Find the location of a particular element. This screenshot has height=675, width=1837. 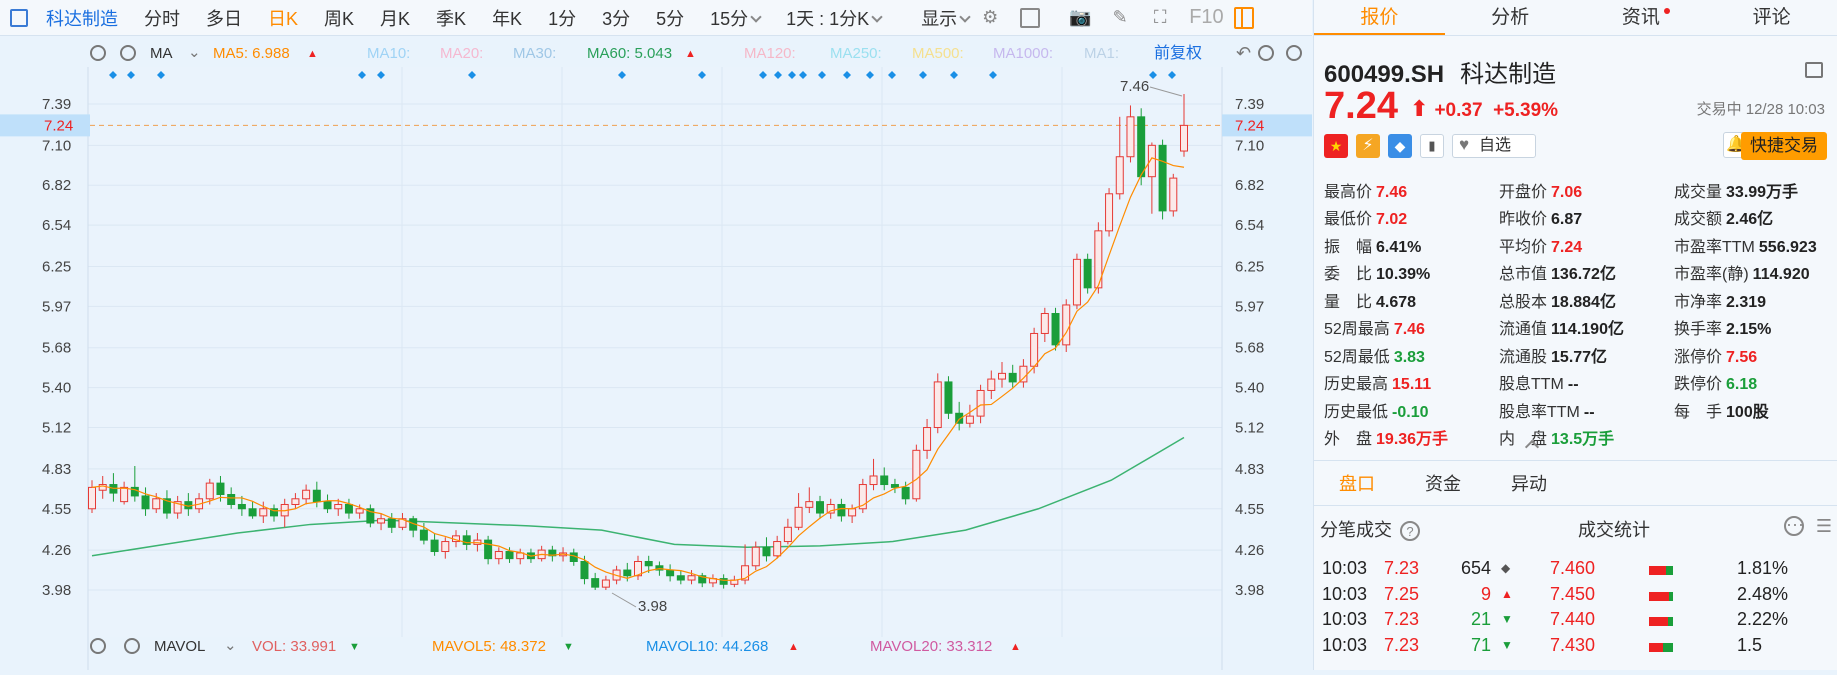

stats-row: 量 比 4.678 总股本 18.884亿 市净率 2.319 is located at coordinates (1579, 300).